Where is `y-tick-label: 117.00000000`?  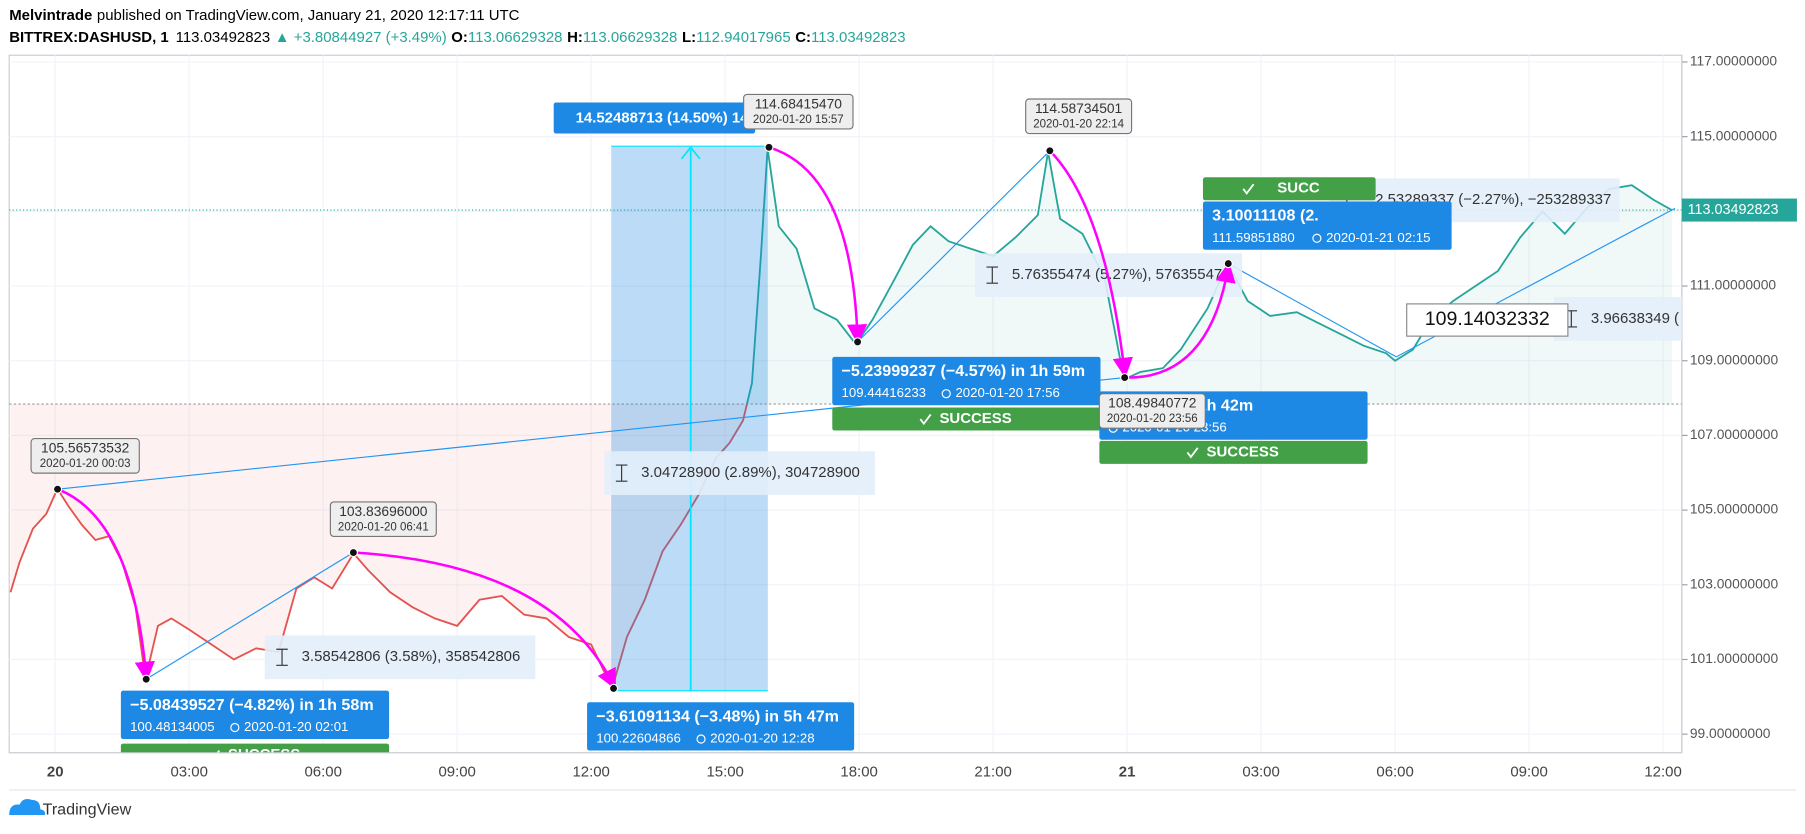 y-tick-label: 117.00000000 is located at coordinates (1734, 61).